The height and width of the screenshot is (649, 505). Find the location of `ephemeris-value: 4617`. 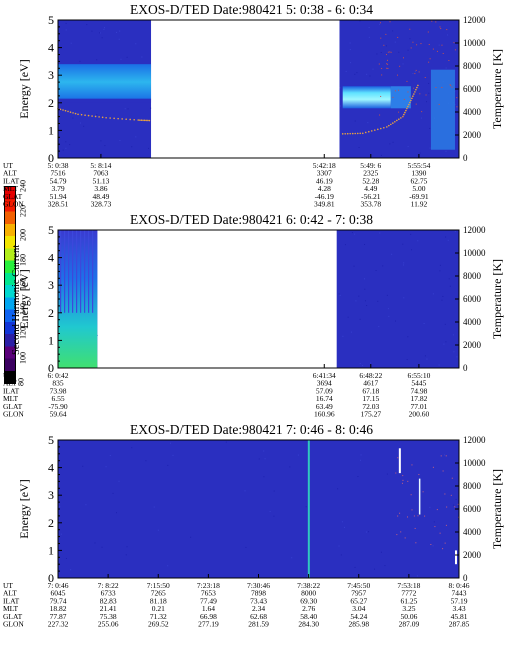

ephemeris-value: 4617 is located at coordinates (370, 383).